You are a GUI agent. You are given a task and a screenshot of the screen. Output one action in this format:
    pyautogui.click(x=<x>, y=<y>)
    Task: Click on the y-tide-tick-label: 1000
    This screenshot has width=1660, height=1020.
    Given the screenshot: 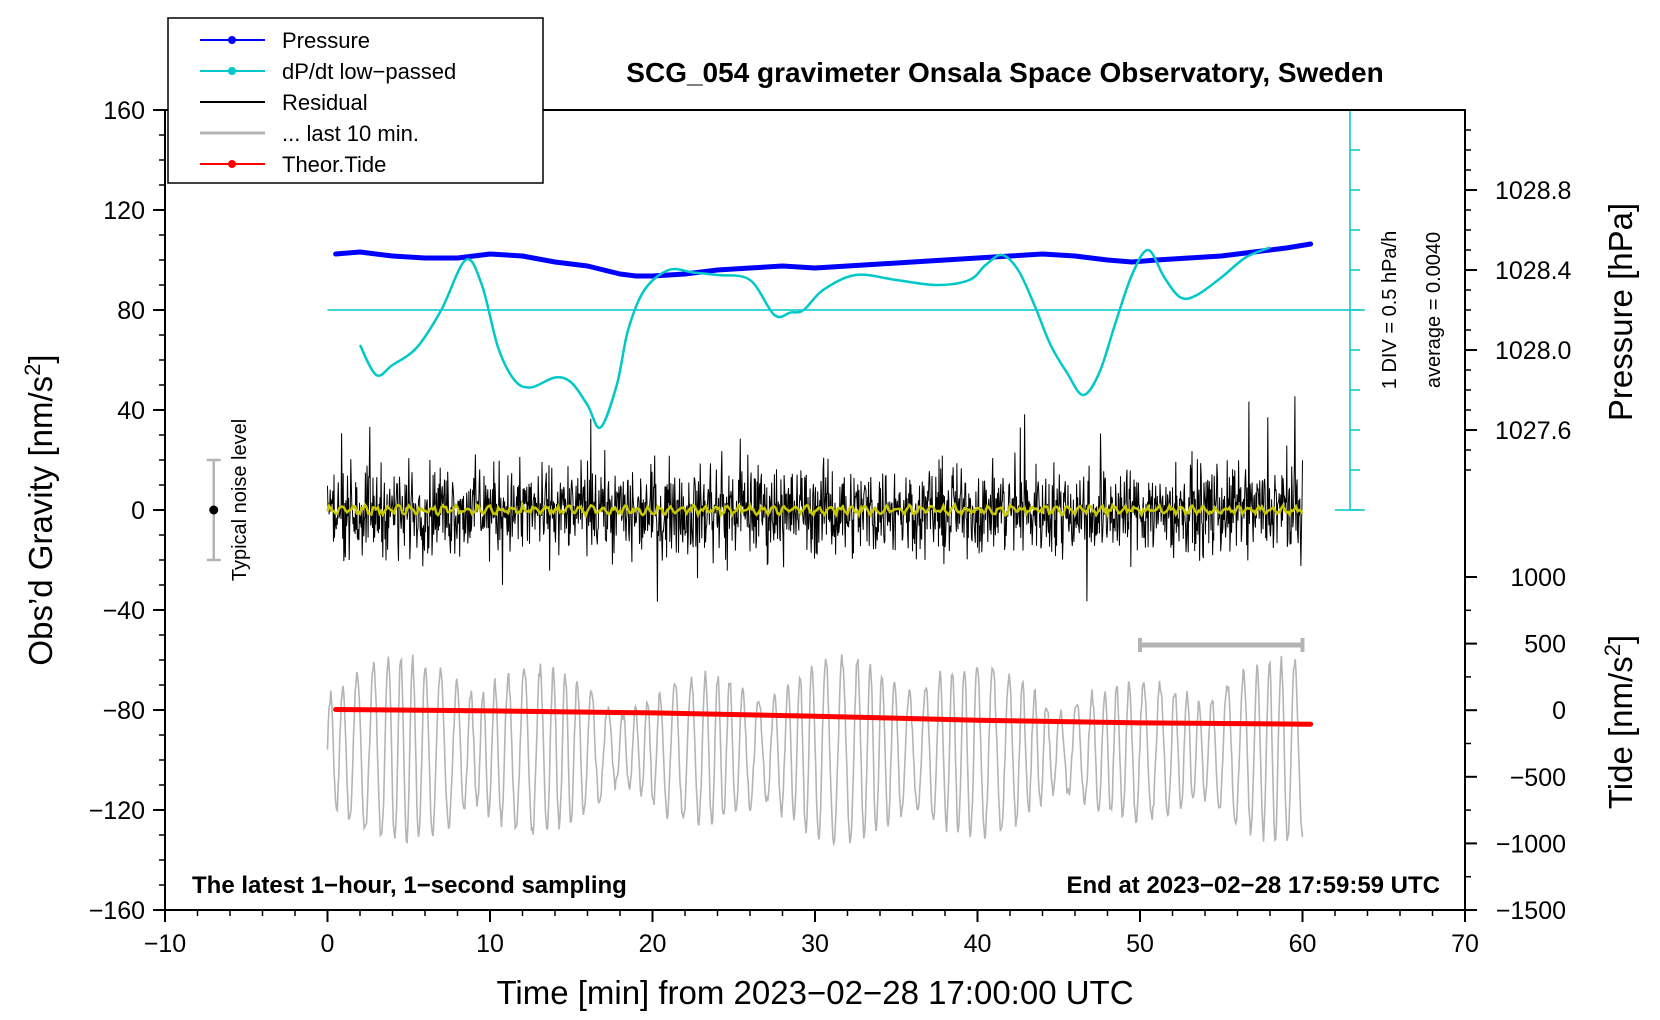 What is the action you would take?
    pyautogui.click(x=1538, y=578)
    